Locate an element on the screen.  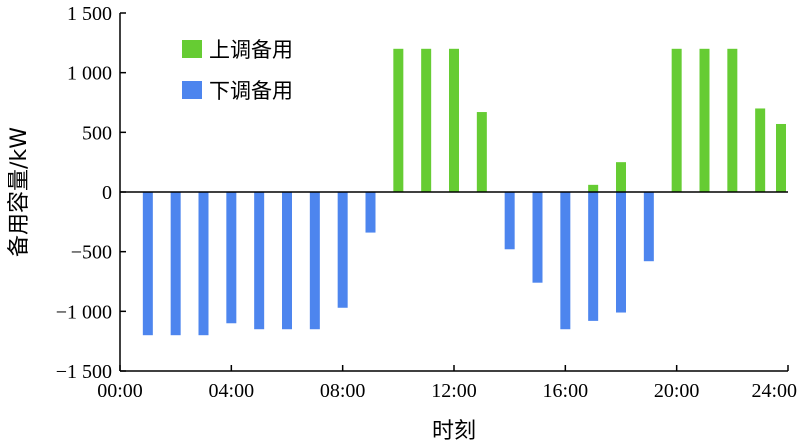
x-tick-label: 08:00 is located at coordinates (343, 391).